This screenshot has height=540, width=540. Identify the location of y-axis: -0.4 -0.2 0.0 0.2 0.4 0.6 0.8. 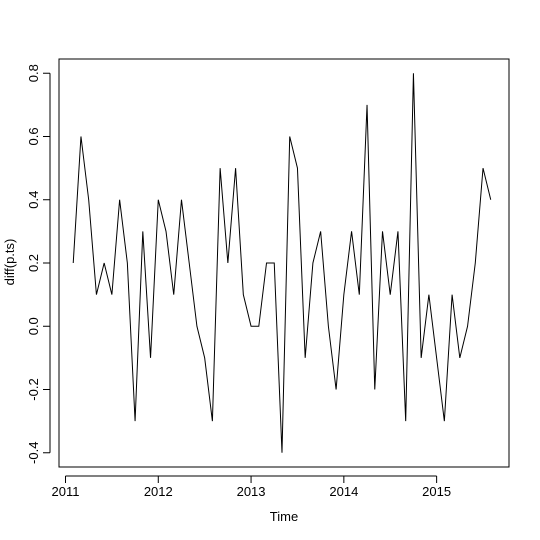
(38, 264).